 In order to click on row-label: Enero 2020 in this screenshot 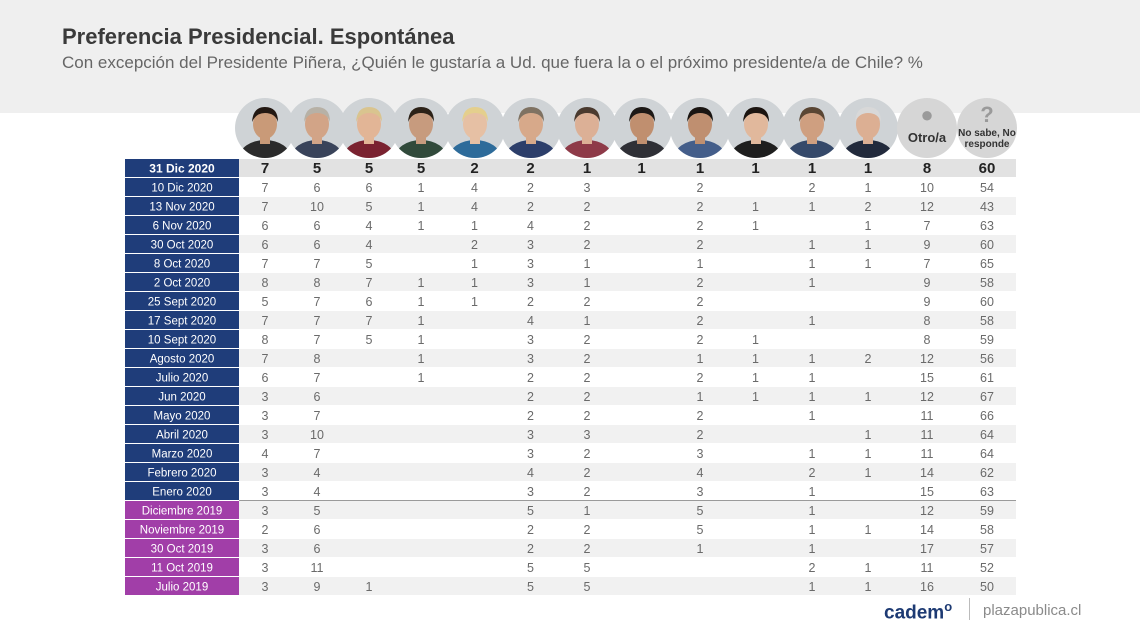, I will do `click(181, 493)`.